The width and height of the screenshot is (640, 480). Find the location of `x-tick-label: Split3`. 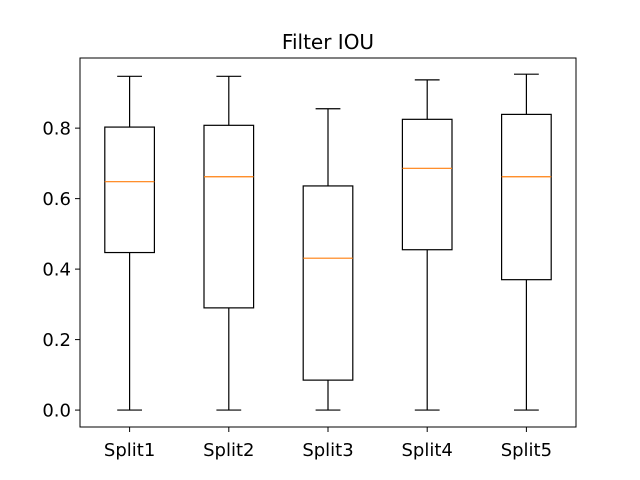

x-tick-label: Split3 is located at coordinates (327, 450).